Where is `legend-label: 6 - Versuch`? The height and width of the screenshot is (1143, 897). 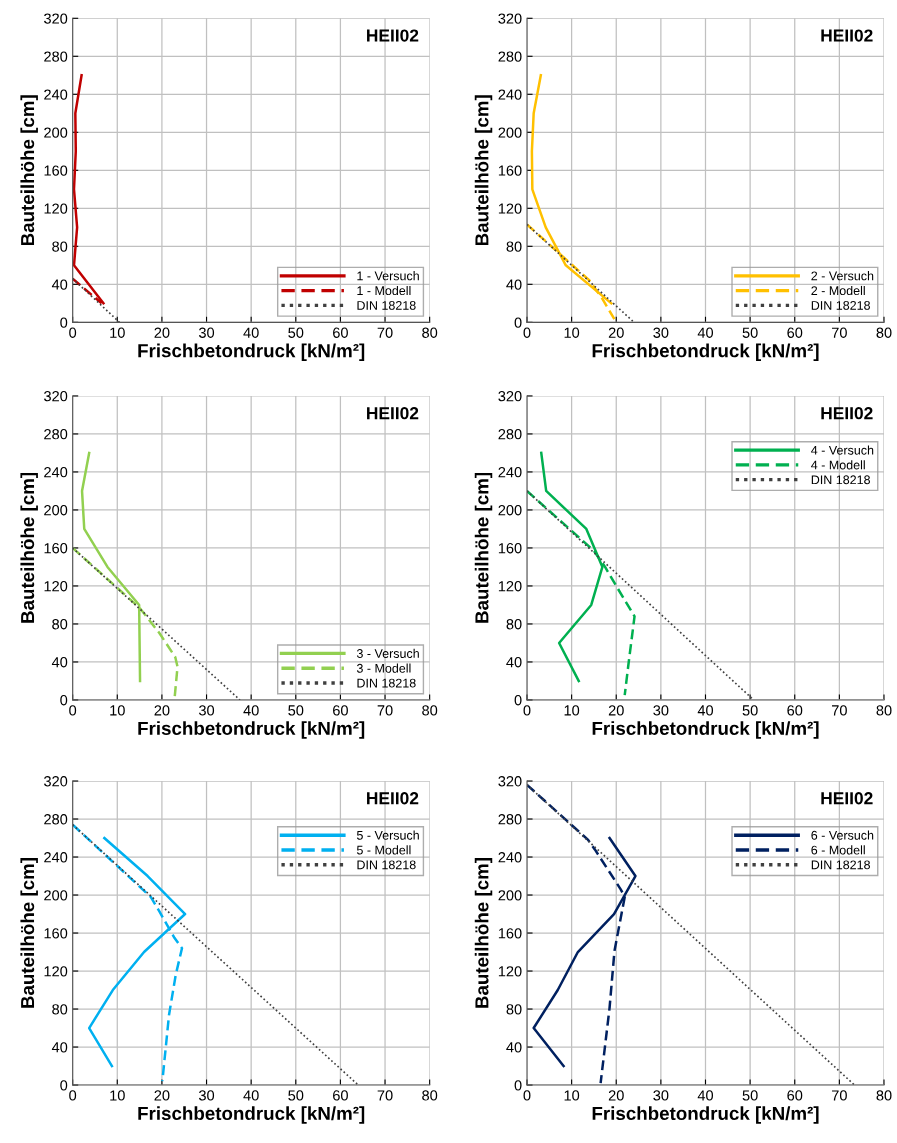
legend-label: 6 - Versuch is located at coordinates (842, 835).